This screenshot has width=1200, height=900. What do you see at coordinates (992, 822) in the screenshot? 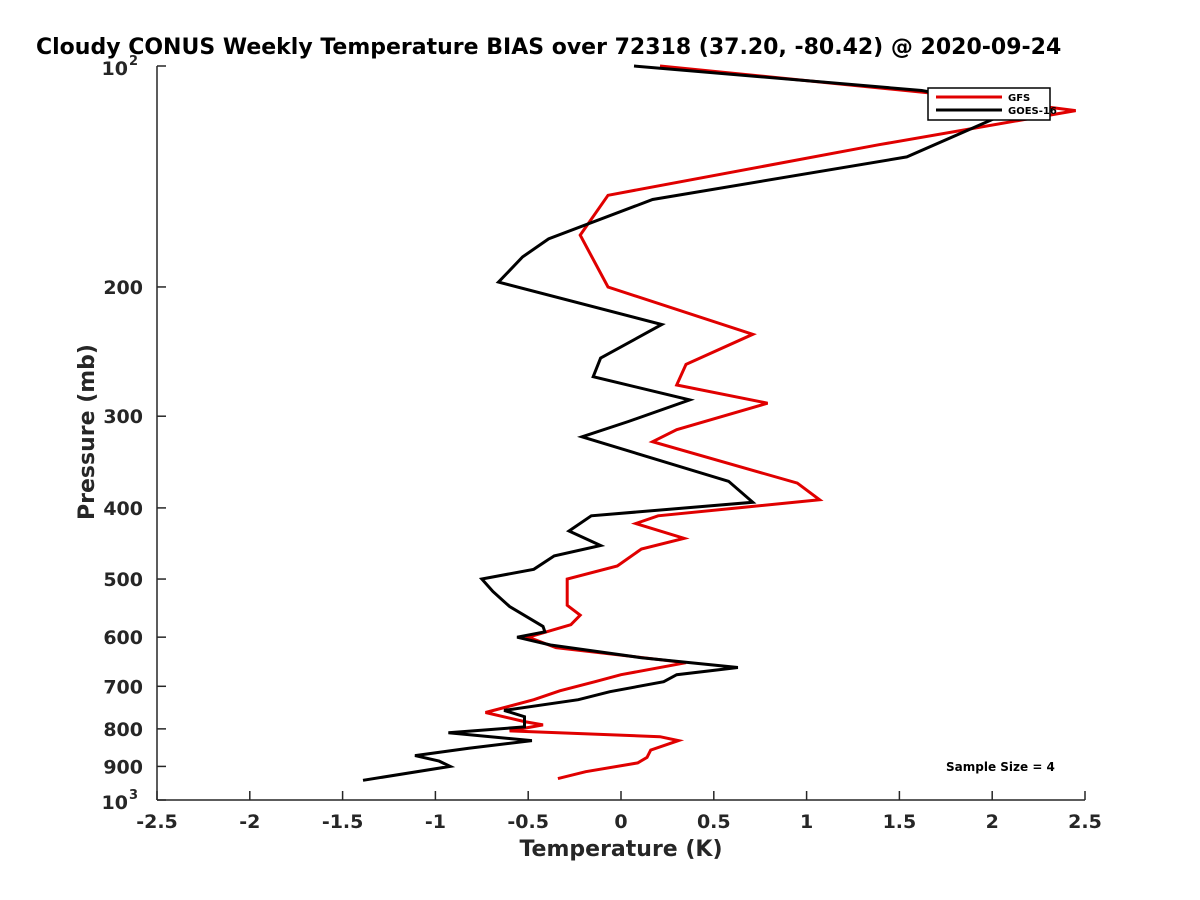
I see `x-tick-label: 2` at bounding box center [992, 822].